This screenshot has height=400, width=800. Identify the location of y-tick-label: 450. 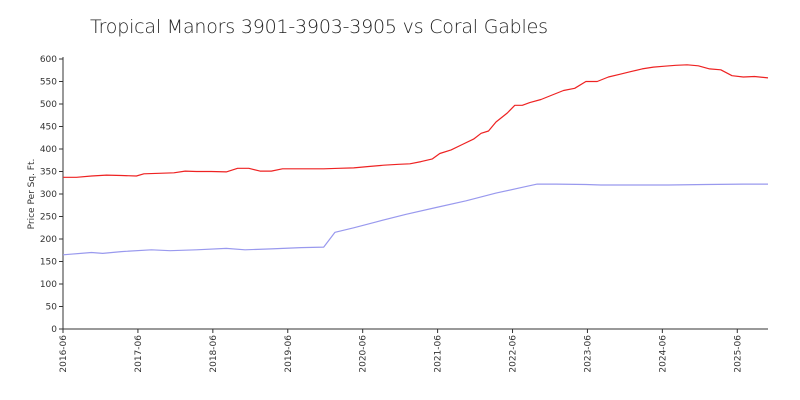
(48, 128).